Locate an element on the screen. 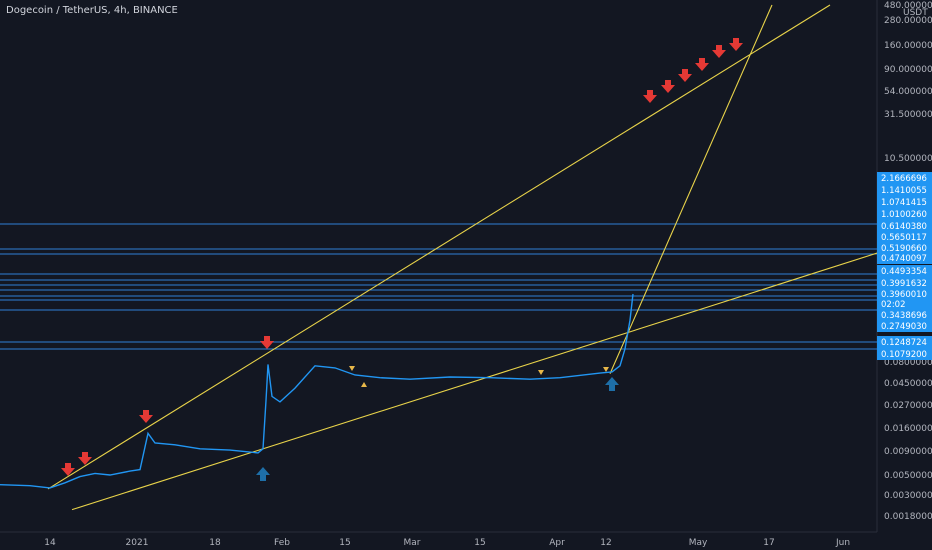 The height and width of the screenshot is (550, 932). level-tag-label: 1.0100260 is located at coordinates (904, 215).